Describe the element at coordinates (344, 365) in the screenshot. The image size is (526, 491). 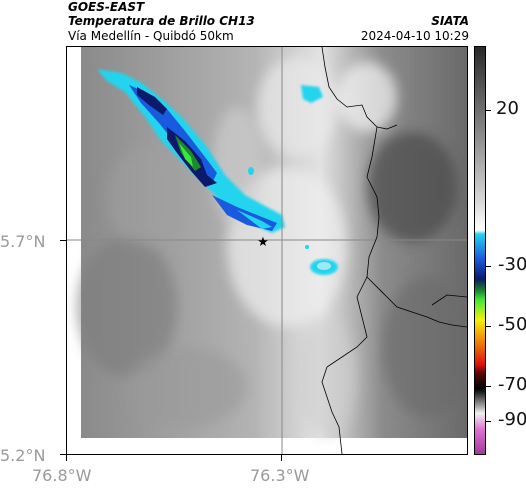
I see `department-border-south` at that location.